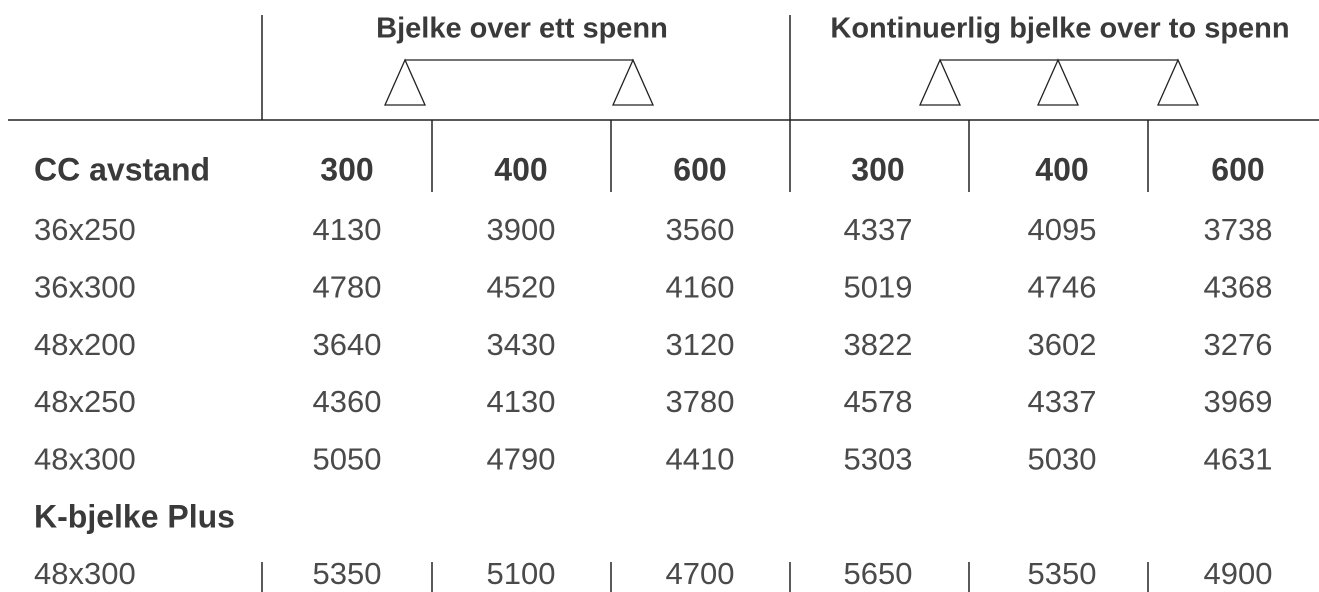  What do you see at coordinates (522, 29) in the screenshot?
I see `group-title: Bjelke over ett spenn` at bounding box center [522, 29].